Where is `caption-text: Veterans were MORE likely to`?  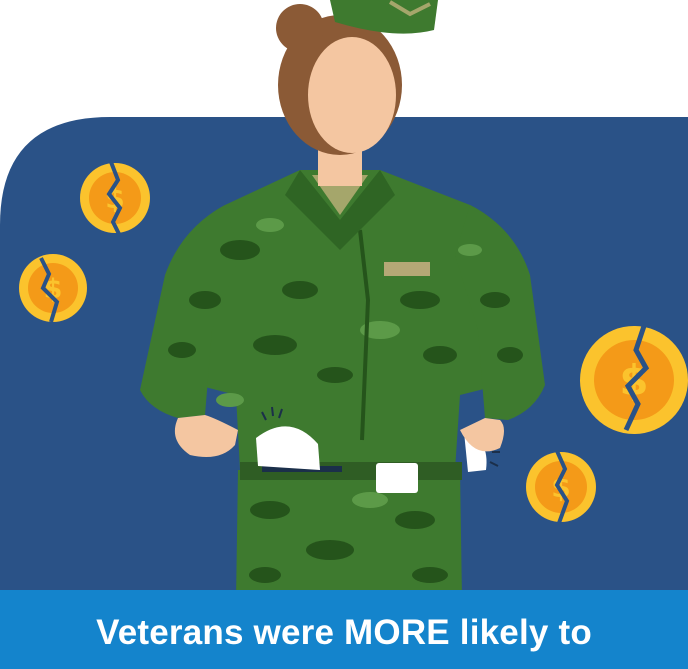
caption-text: Veterans were MORE likely to is located at coordinates (344, 632).